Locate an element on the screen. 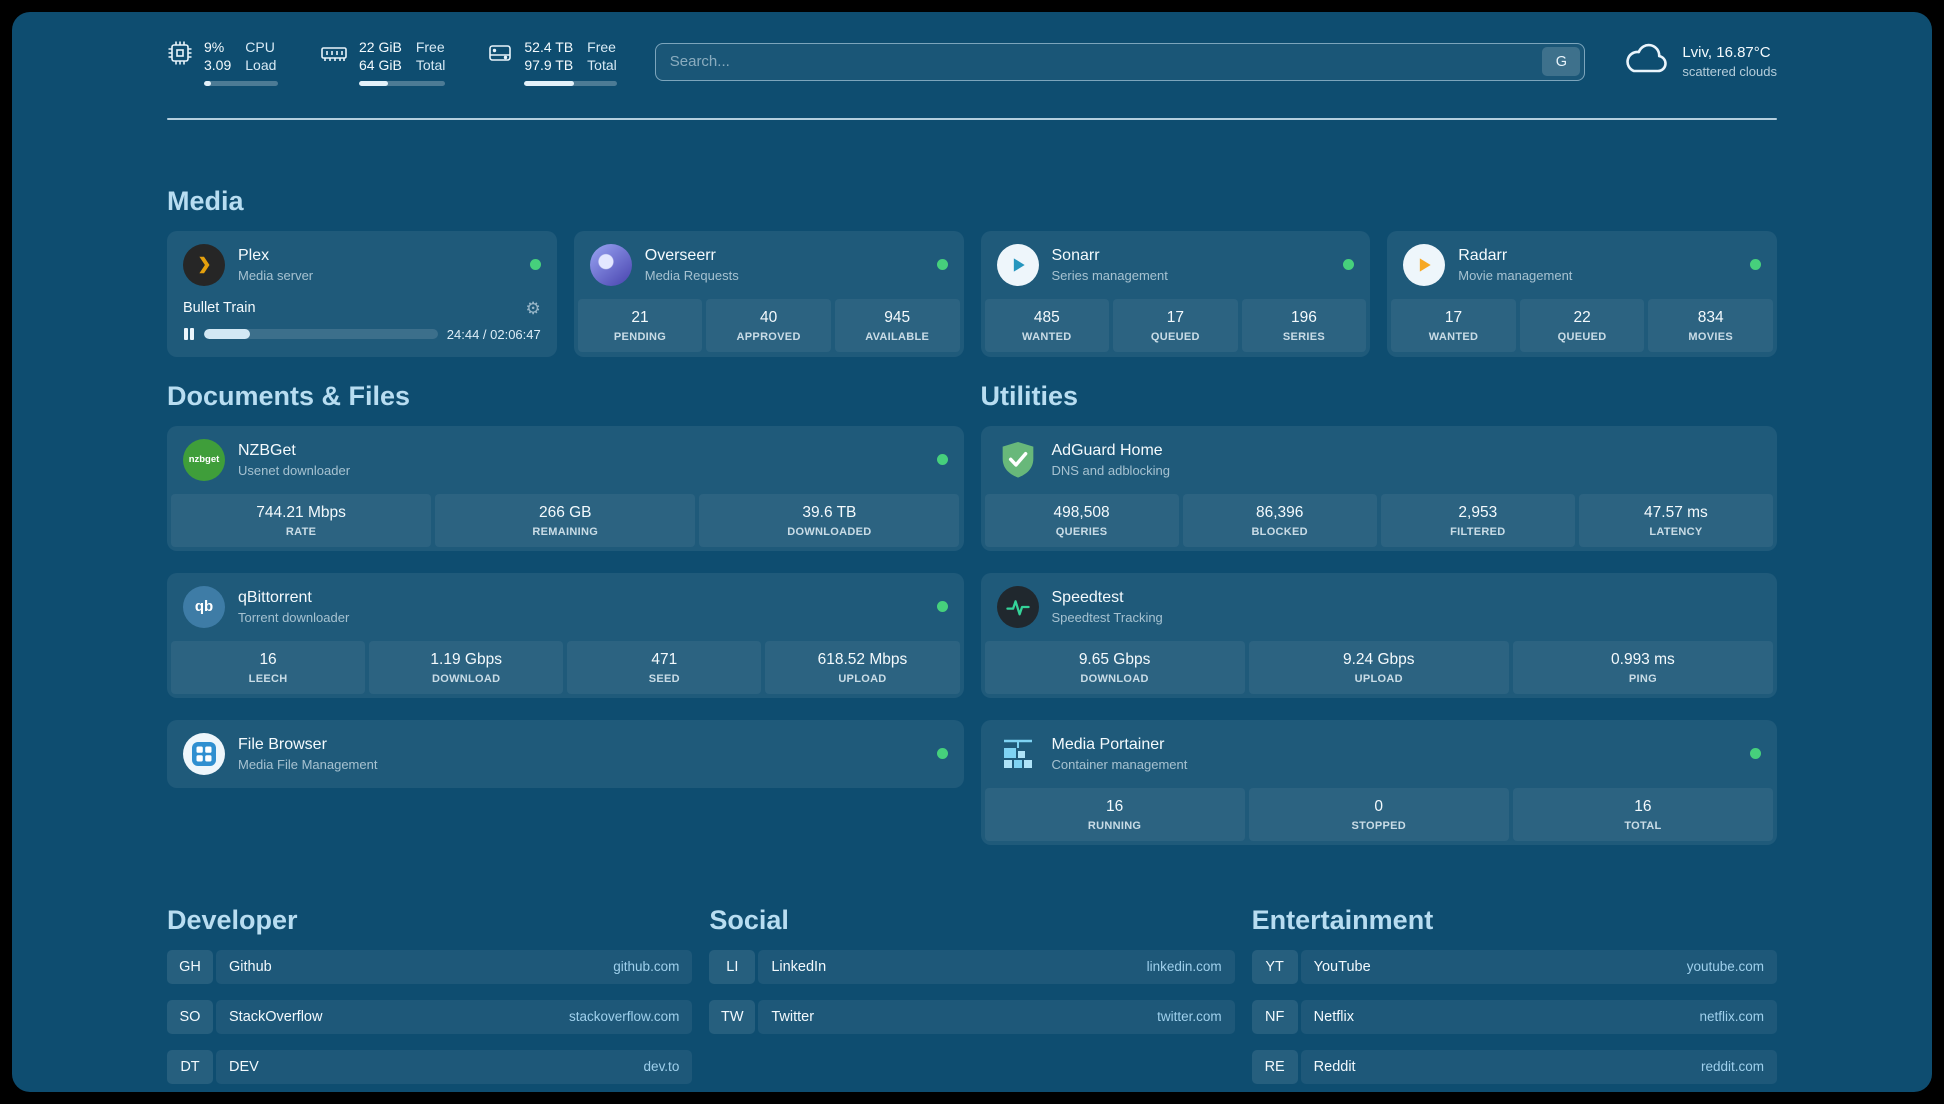 The width and height of the screenshot is (1944, 1104). stat-cell: 1.19 Gbps DOWNLOAD is located at coordinates (466, 667).